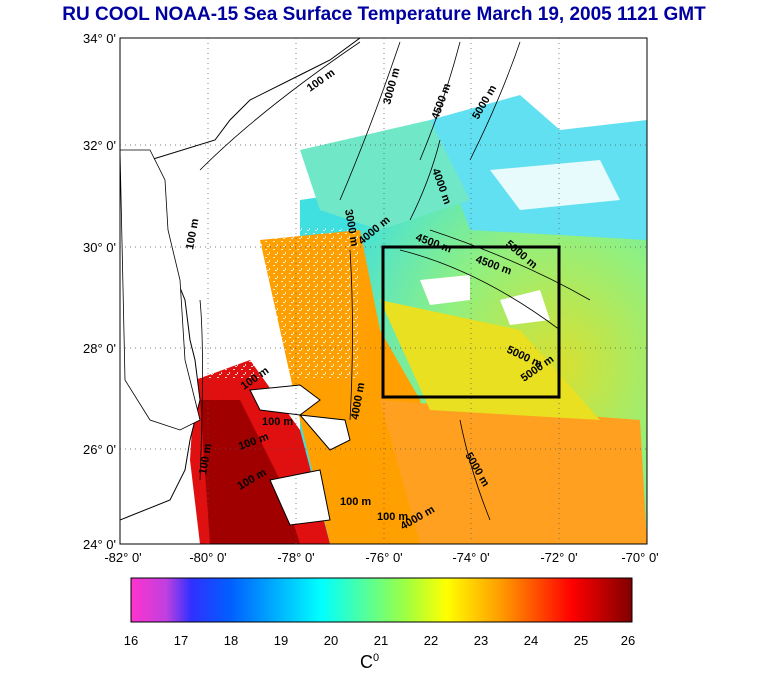  Describe the element at coordinates (510, 265) in the screenshot. I see `contour-4500m-east` at that location.